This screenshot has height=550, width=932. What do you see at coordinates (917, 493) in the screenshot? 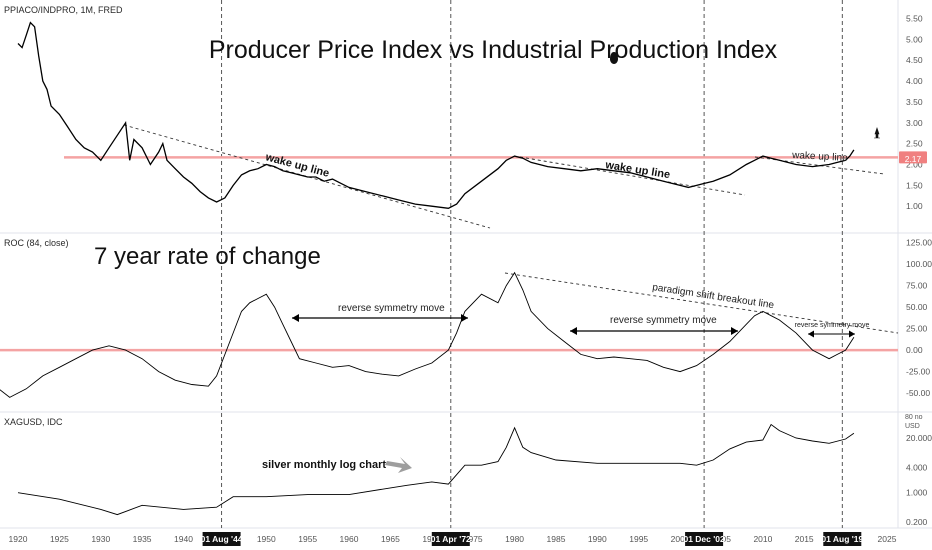
I see `pane3-ytick-2: 1.000` at bounding box center [917, 493].